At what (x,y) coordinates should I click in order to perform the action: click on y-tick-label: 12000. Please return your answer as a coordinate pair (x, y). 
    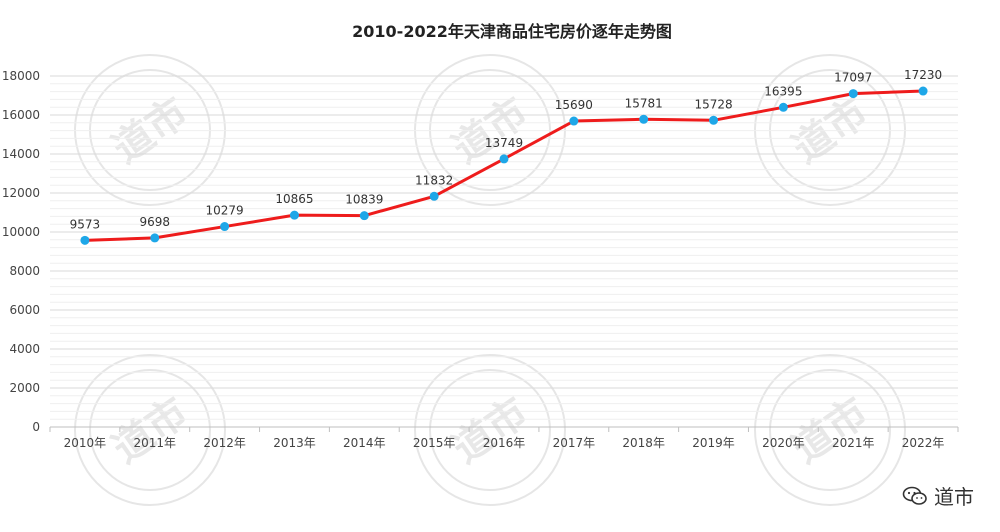
    Looking at the image, I should click on (21, 193).